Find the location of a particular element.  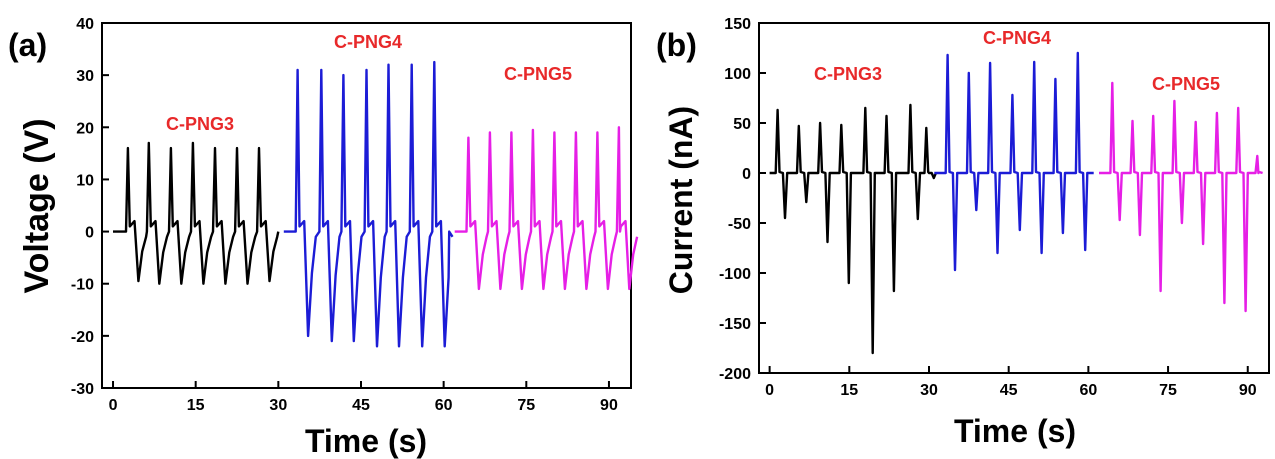

x-tick-label-a-5: 75 is located at coordinates (526, 405).